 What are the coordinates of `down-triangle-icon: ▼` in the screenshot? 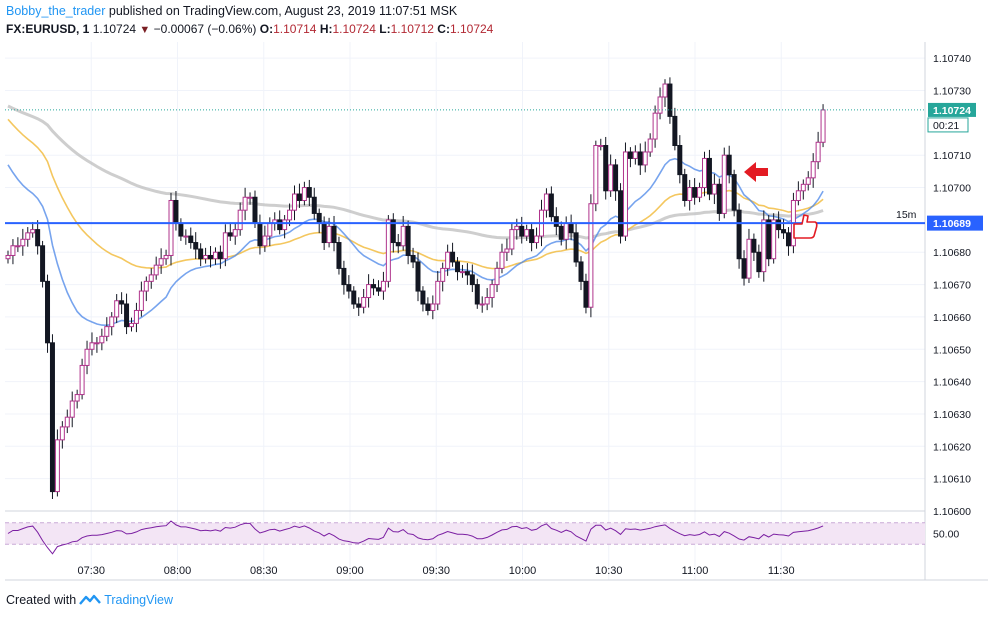 It's located at (145, 30).